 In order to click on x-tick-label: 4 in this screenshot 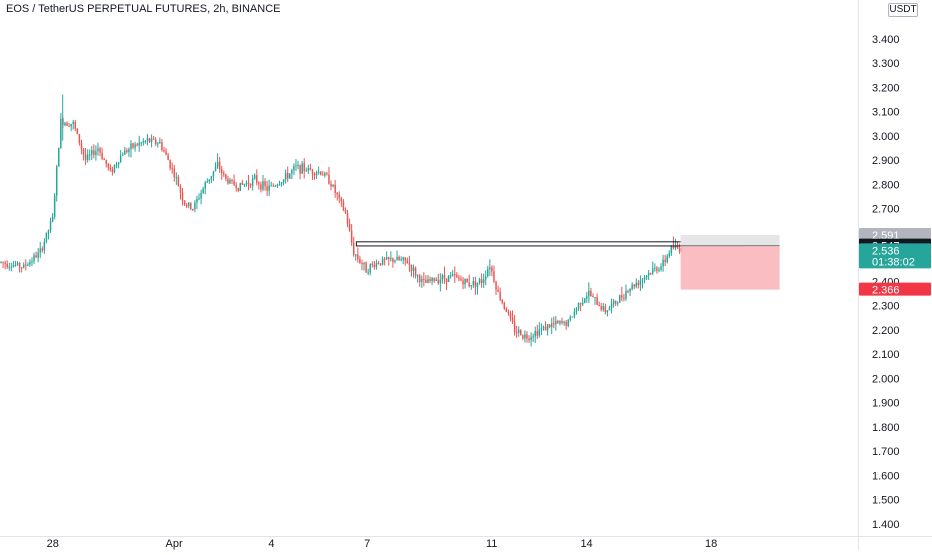, I will do `click(271, 544)`.